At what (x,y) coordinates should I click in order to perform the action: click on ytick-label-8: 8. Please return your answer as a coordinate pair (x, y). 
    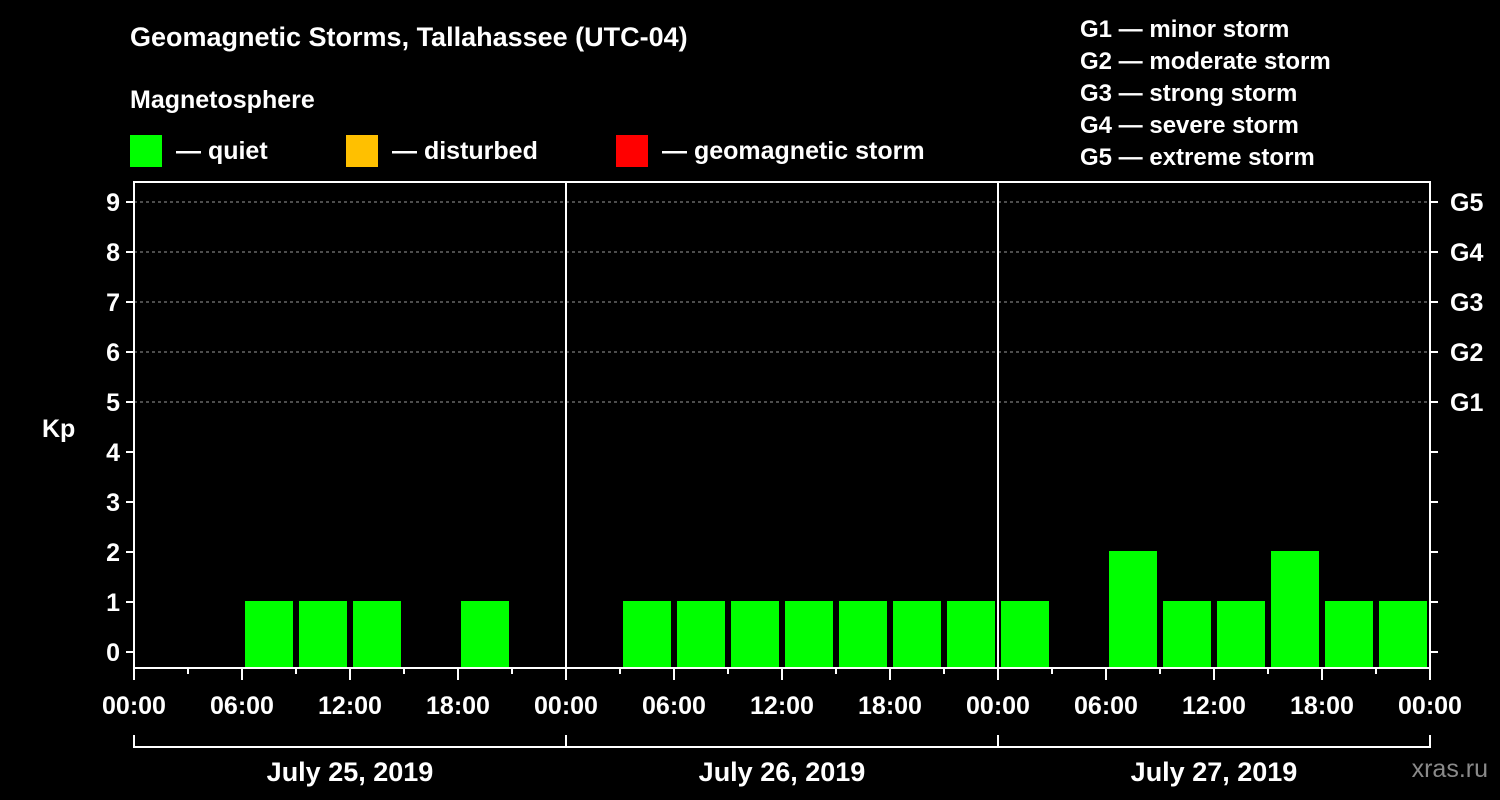
    Looking at the image, I should click on (113, 253).